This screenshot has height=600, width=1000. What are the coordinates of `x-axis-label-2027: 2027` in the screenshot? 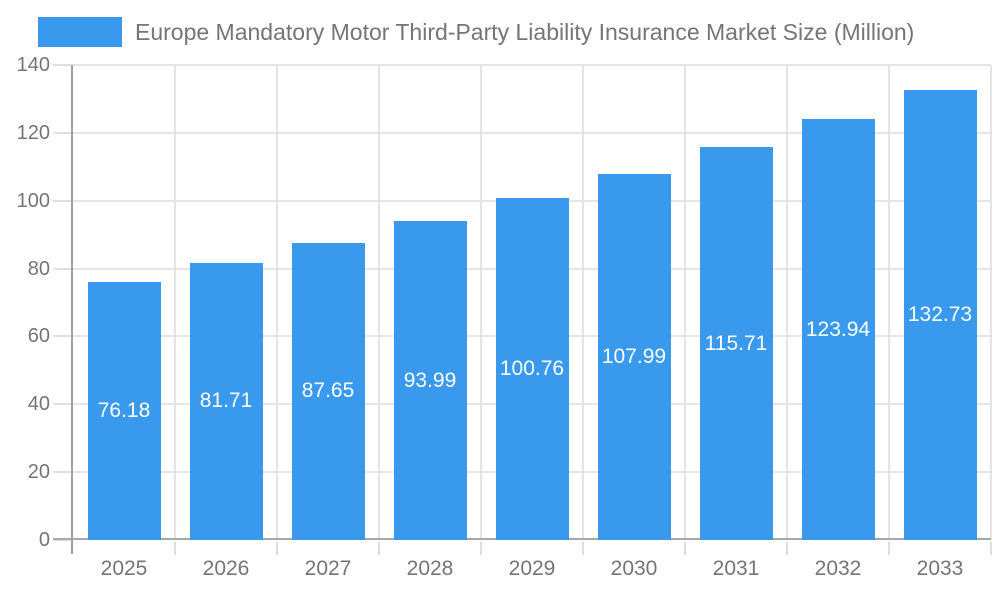 It's located at (328, 568).